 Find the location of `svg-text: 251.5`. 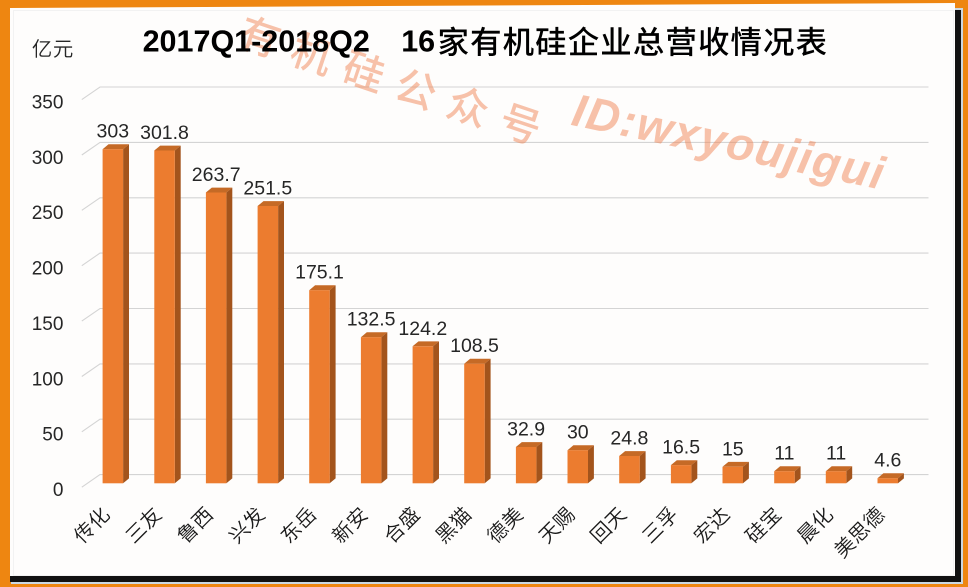

svg-text: 251.5 is located at coordinates (267, 189).